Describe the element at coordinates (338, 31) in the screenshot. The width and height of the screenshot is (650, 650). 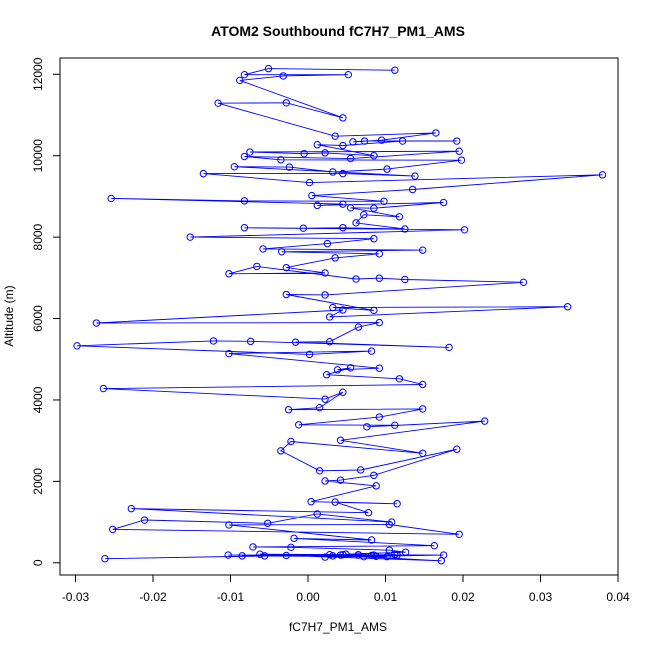
I see `chart-title: ATOM2 Southbound fC7H7_PM1_AMS` at that location.